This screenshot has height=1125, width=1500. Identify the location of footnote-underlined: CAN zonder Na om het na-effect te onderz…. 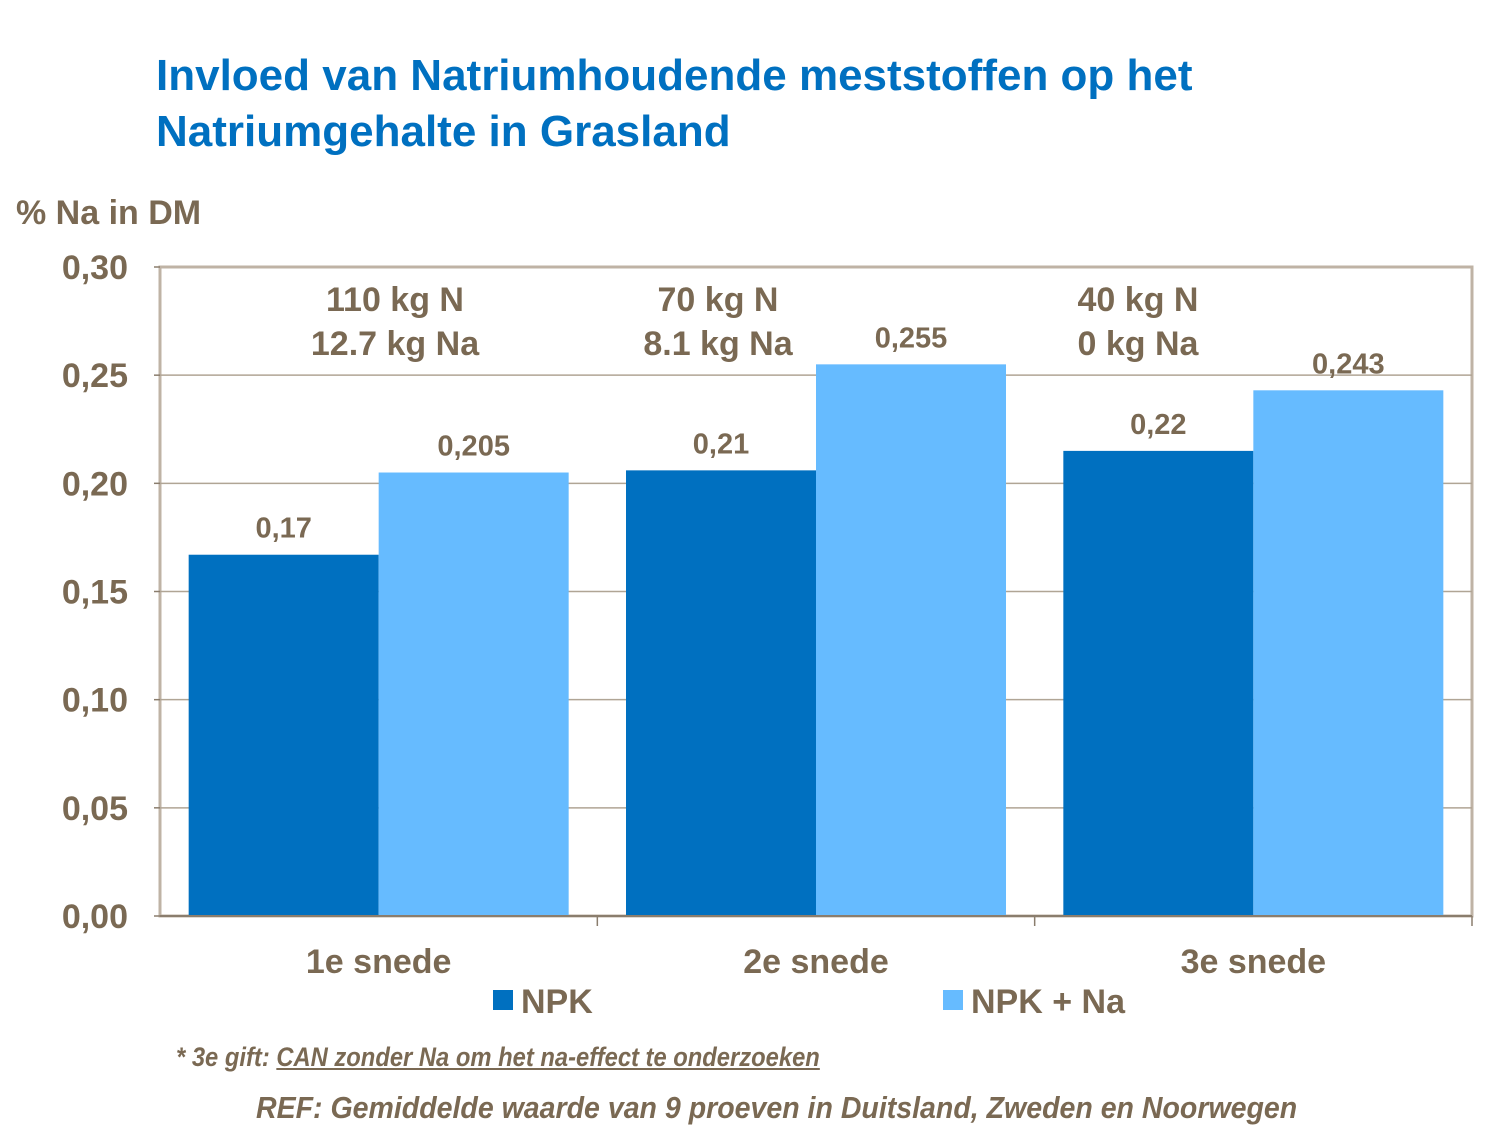
(548, 1057).